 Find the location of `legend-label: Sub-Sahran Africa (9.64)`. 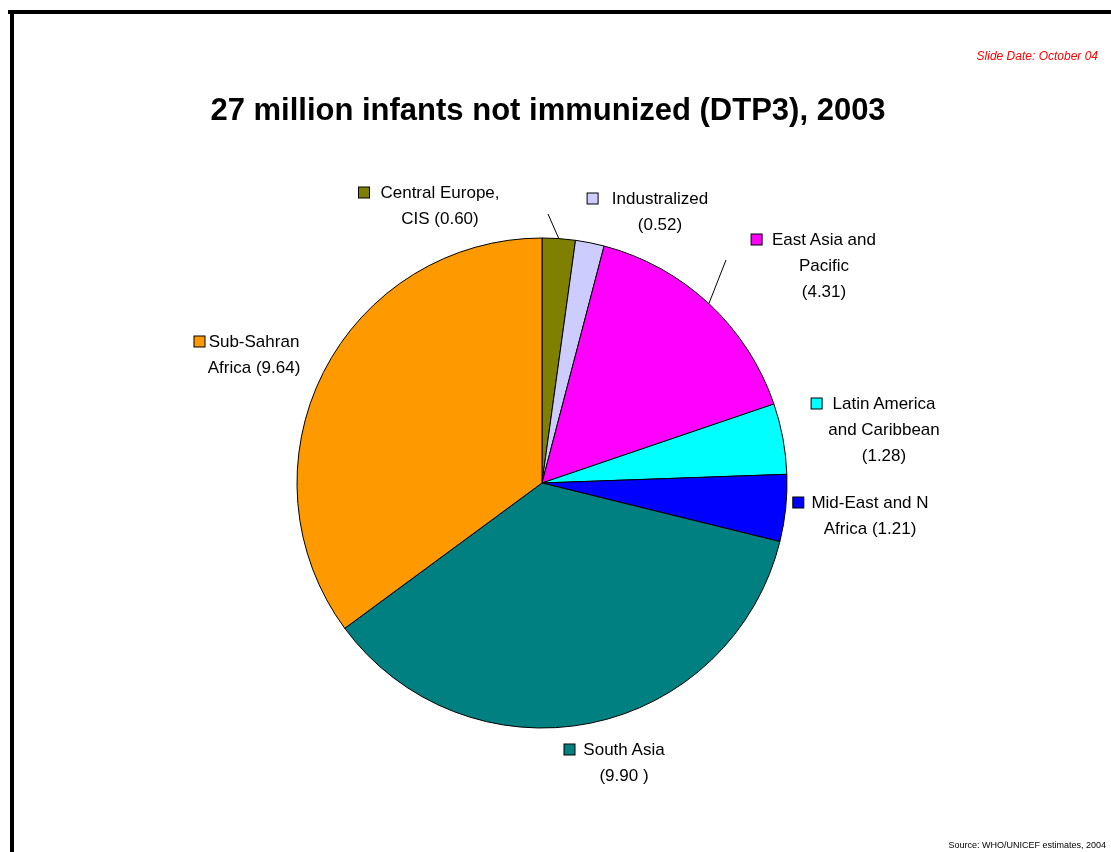

legend-label: Sub-Sahran Africa (9.64) is located at coordinates (254, 354).